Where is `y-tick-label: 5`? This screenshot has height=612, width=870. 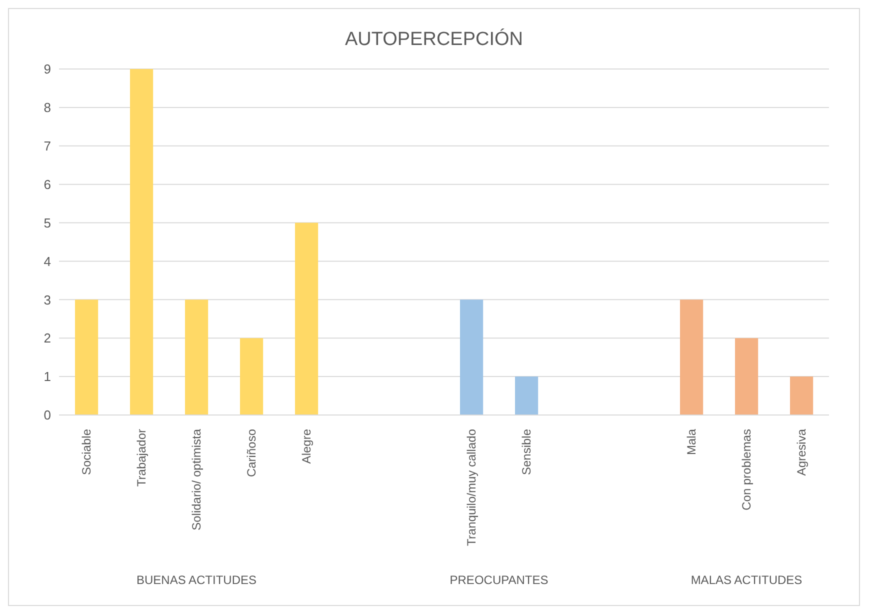 y-tick-label: 5 is located at coordinates (47, 222).